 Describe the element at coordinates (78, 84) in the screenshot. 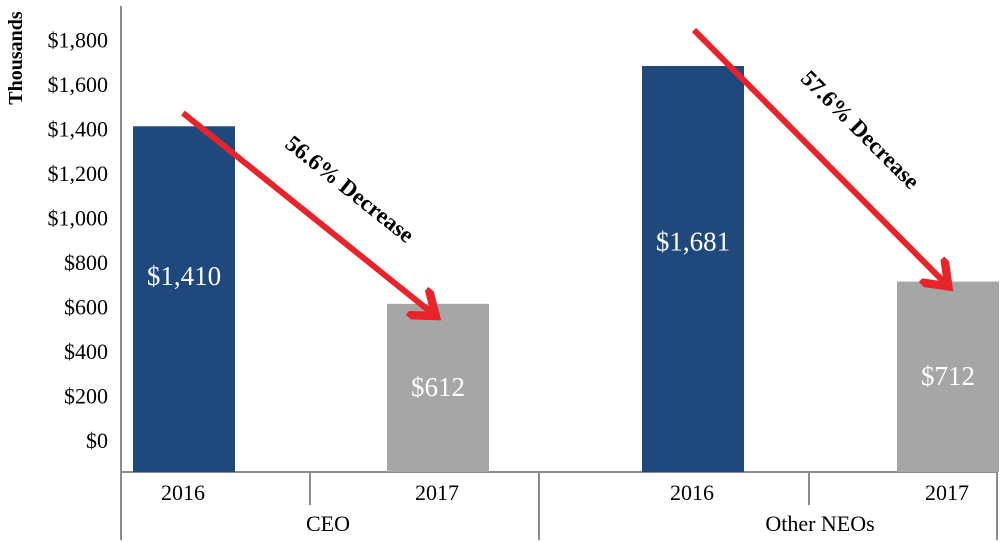

I see `y-tick-label: $1,600` at that location.